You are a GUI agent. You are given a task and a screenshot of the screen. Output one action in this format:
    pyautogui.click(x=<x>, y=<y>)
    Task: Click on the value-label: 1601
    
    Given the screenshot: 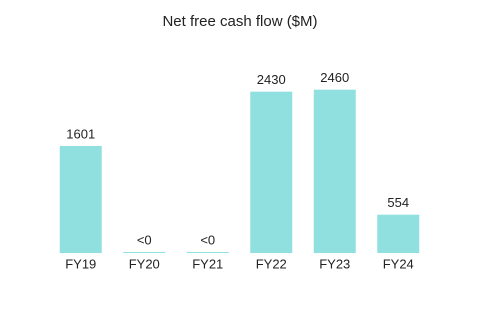 What is the action you would take?
    pyautogui.click(x=80, y=133)
    